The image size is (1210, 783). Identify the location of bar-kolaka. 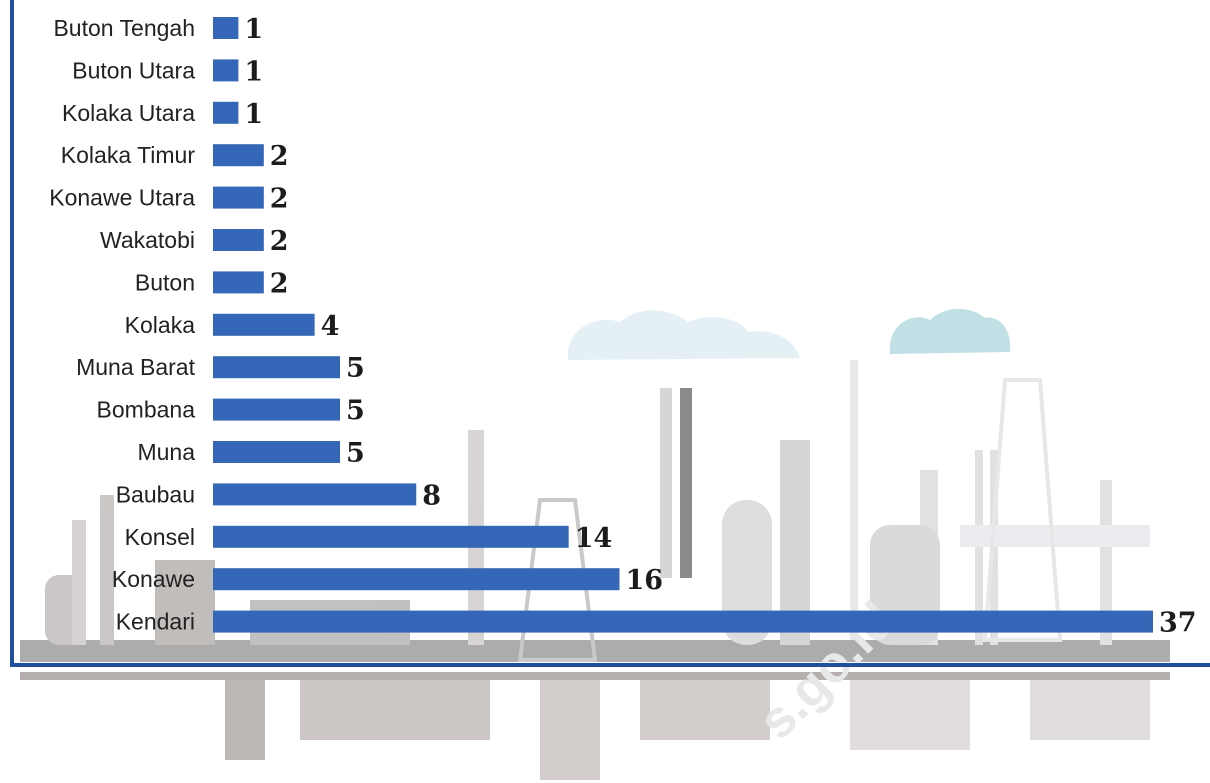
(264, 324).